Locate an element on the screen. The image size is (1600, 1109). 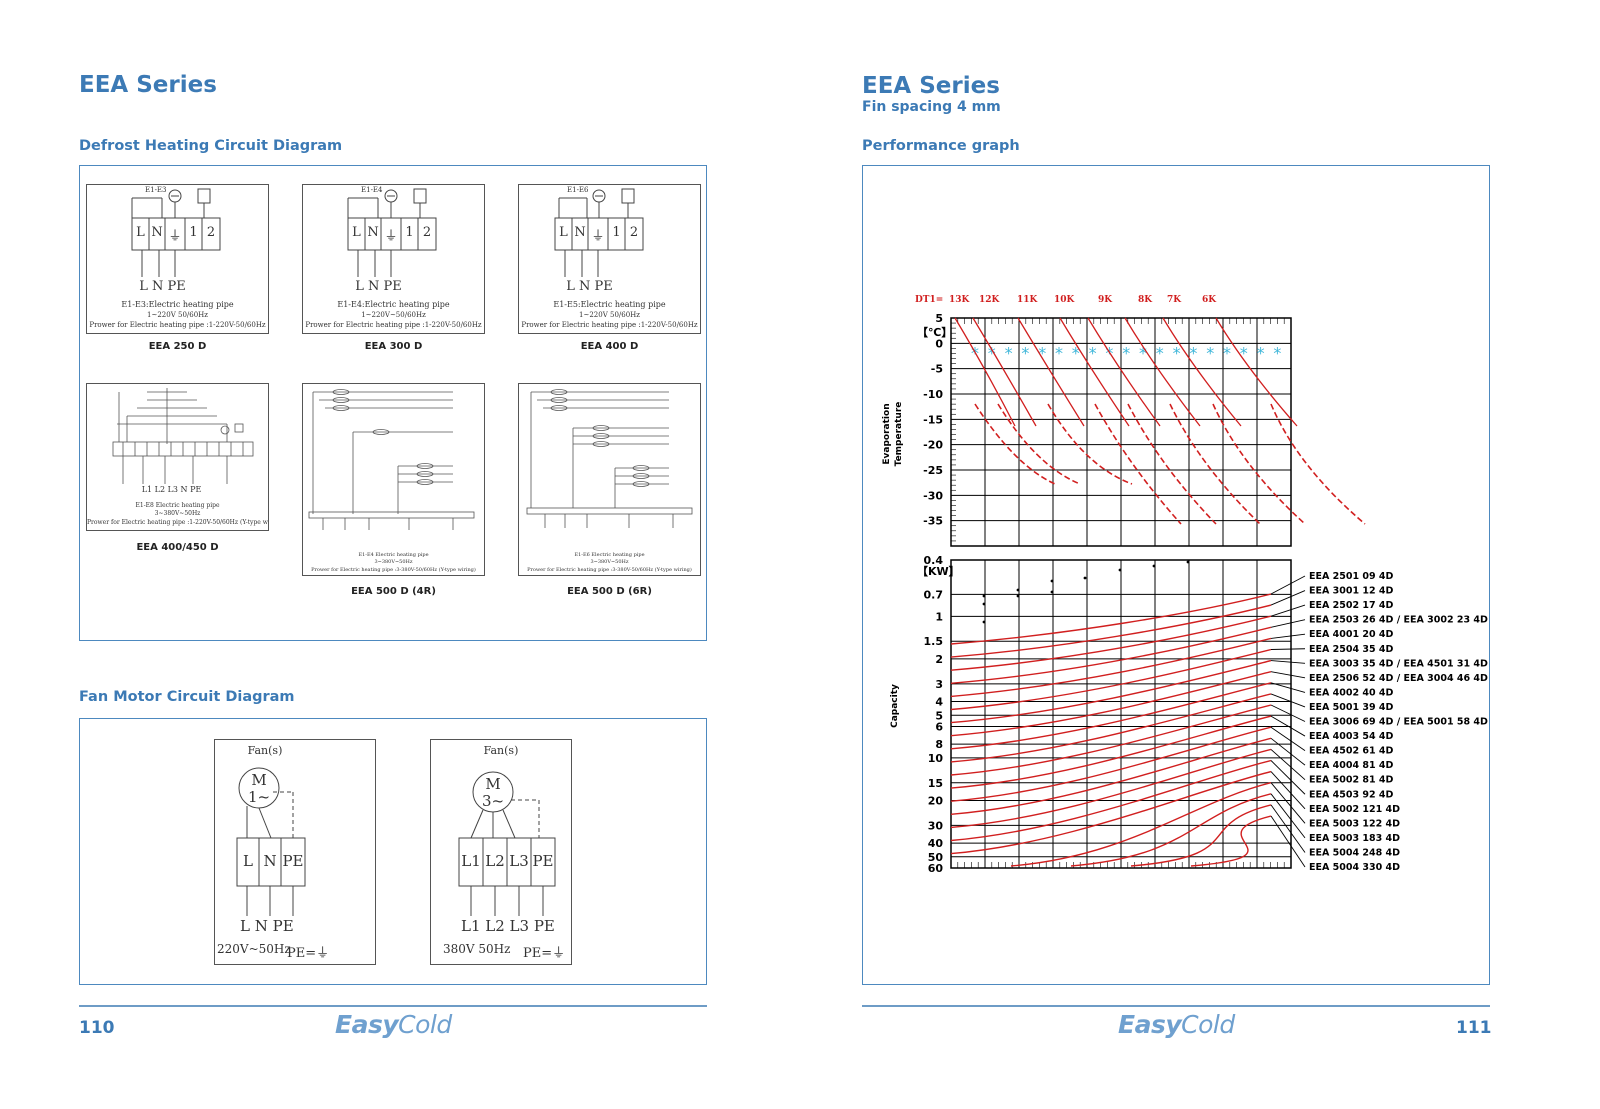
motor-symbol: M 3~ is located at coordinates (493, 793).